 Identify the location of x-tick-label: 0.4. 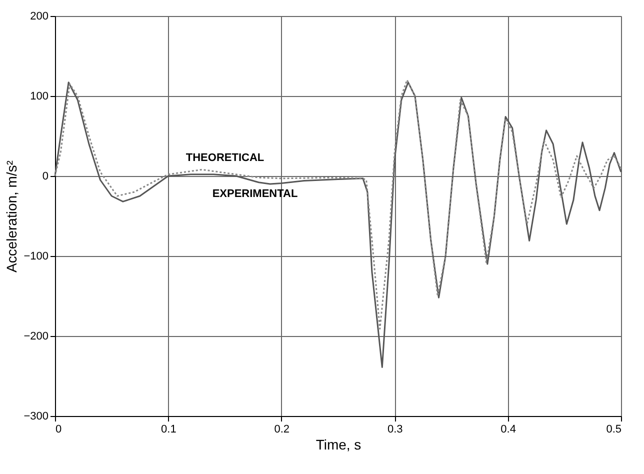
(508, 430).